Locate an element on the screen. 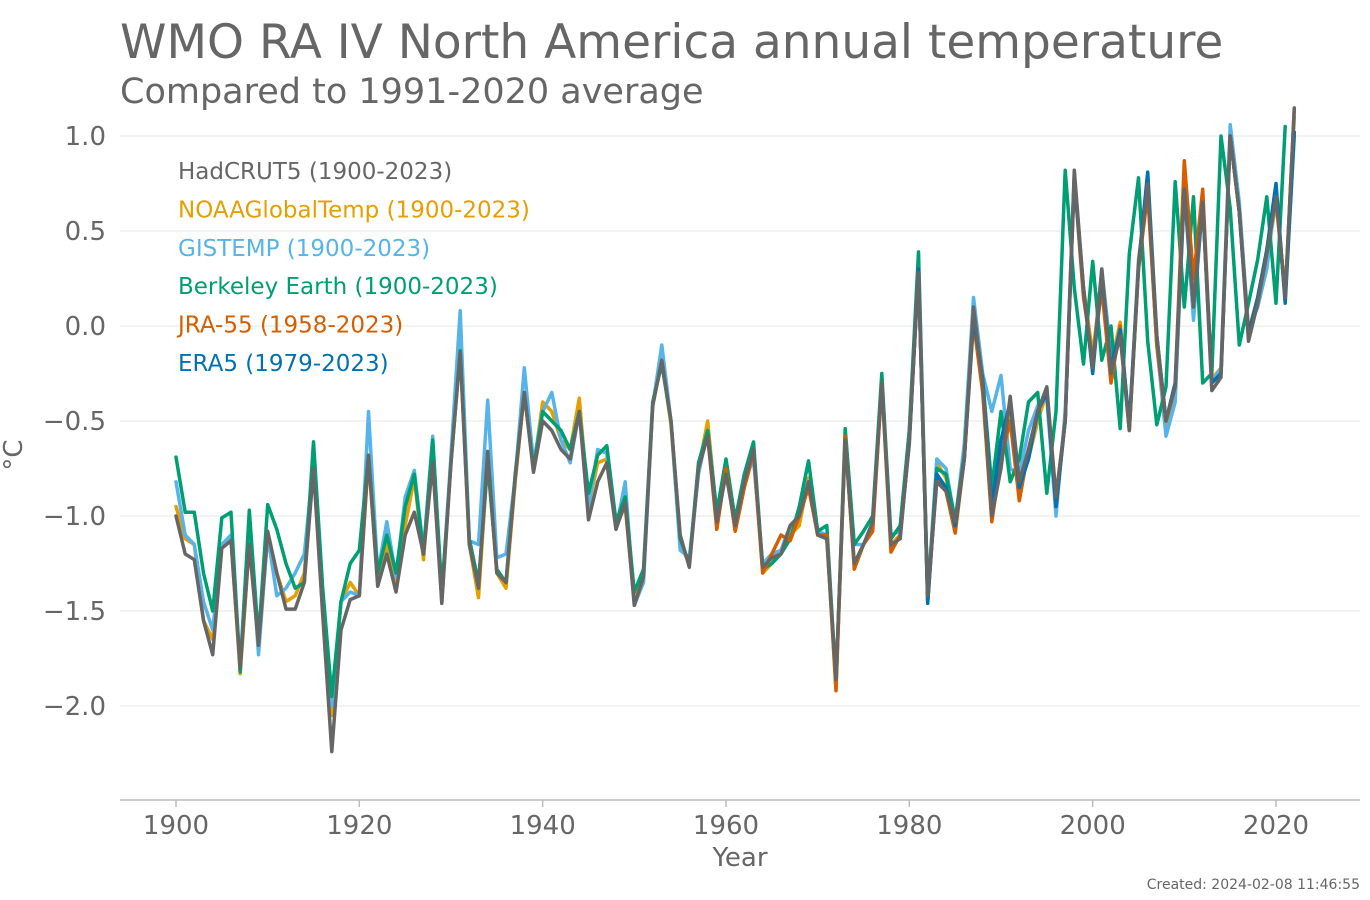 The height and width of the screenshot is (900, 1370). y-tick-label: 0.0 is located at coordinates (85, 327).